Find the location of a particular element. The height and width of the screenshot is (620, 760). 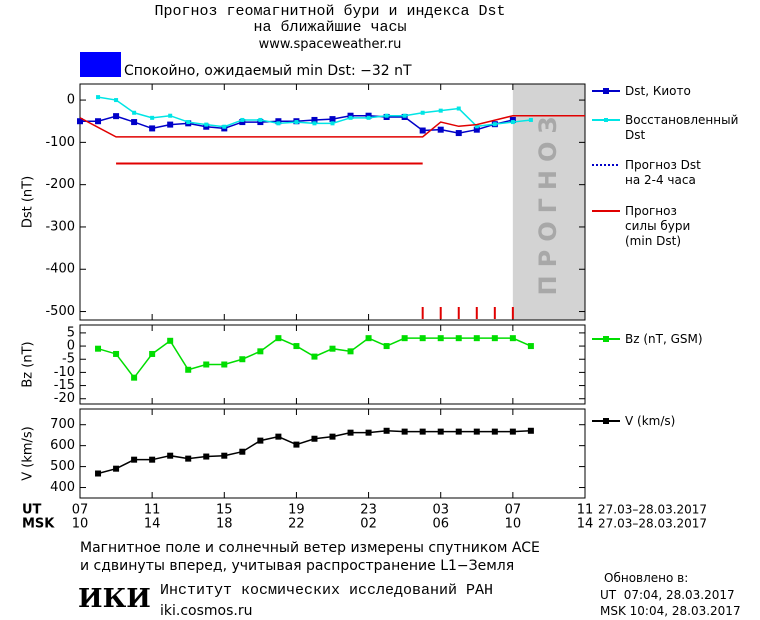

legend-entry: Bz (nT, GSM) is located at coordinates (664, 339).